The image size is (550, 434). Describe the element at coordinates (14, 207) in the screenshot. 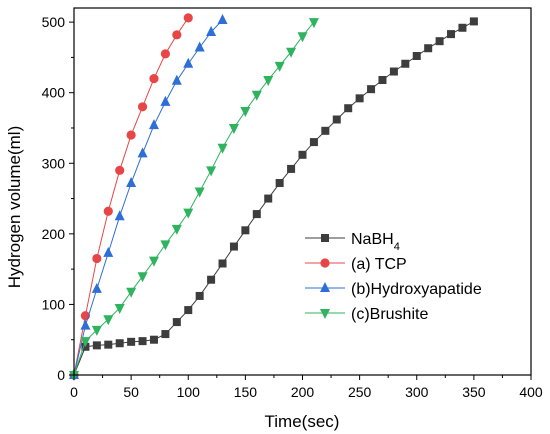

I see `y-axis-title: Hydrogen volume(ml)` at that location.